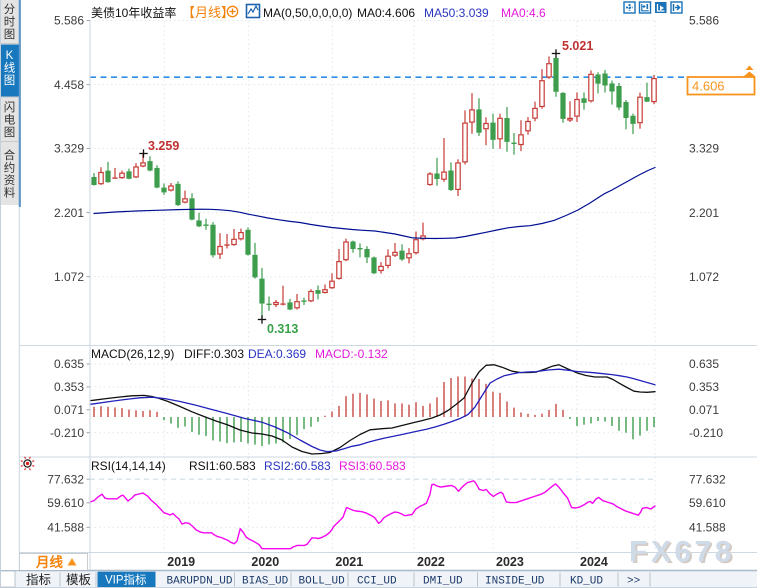 This screenshot has width=757, height=588. I want to click on svg-text: RSI3:60.583, so click(372, 466).